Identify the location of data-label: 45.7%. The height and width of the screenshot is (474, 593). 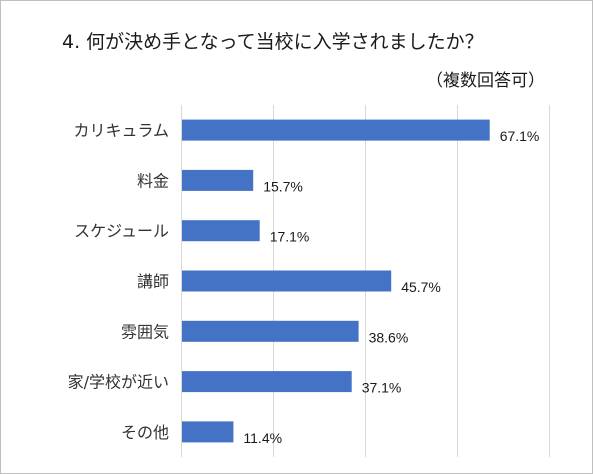
(421, 287).